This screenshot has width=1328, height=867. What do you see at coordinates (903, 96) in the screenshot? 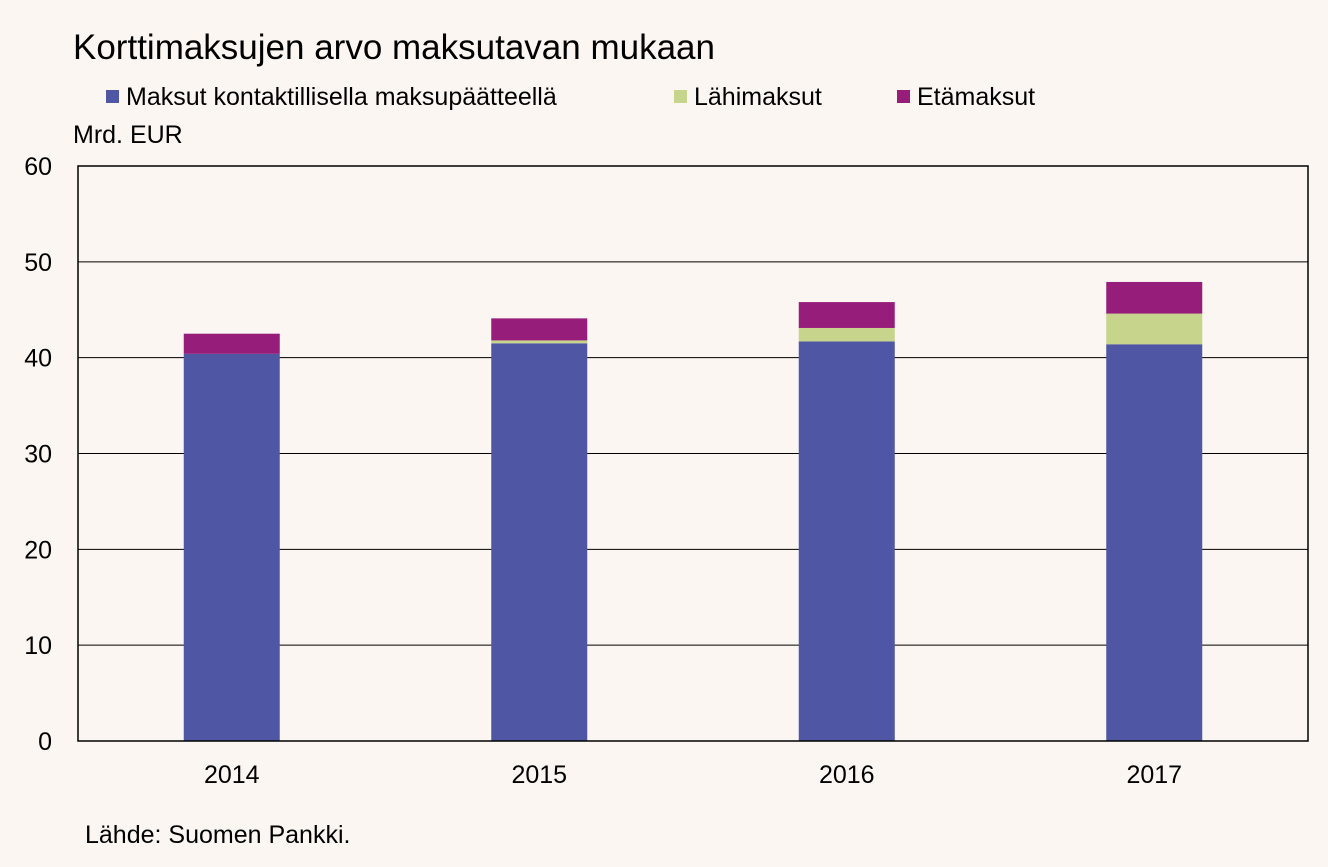
I see `legend-swatch-remote` at bounding box center [903, 96].